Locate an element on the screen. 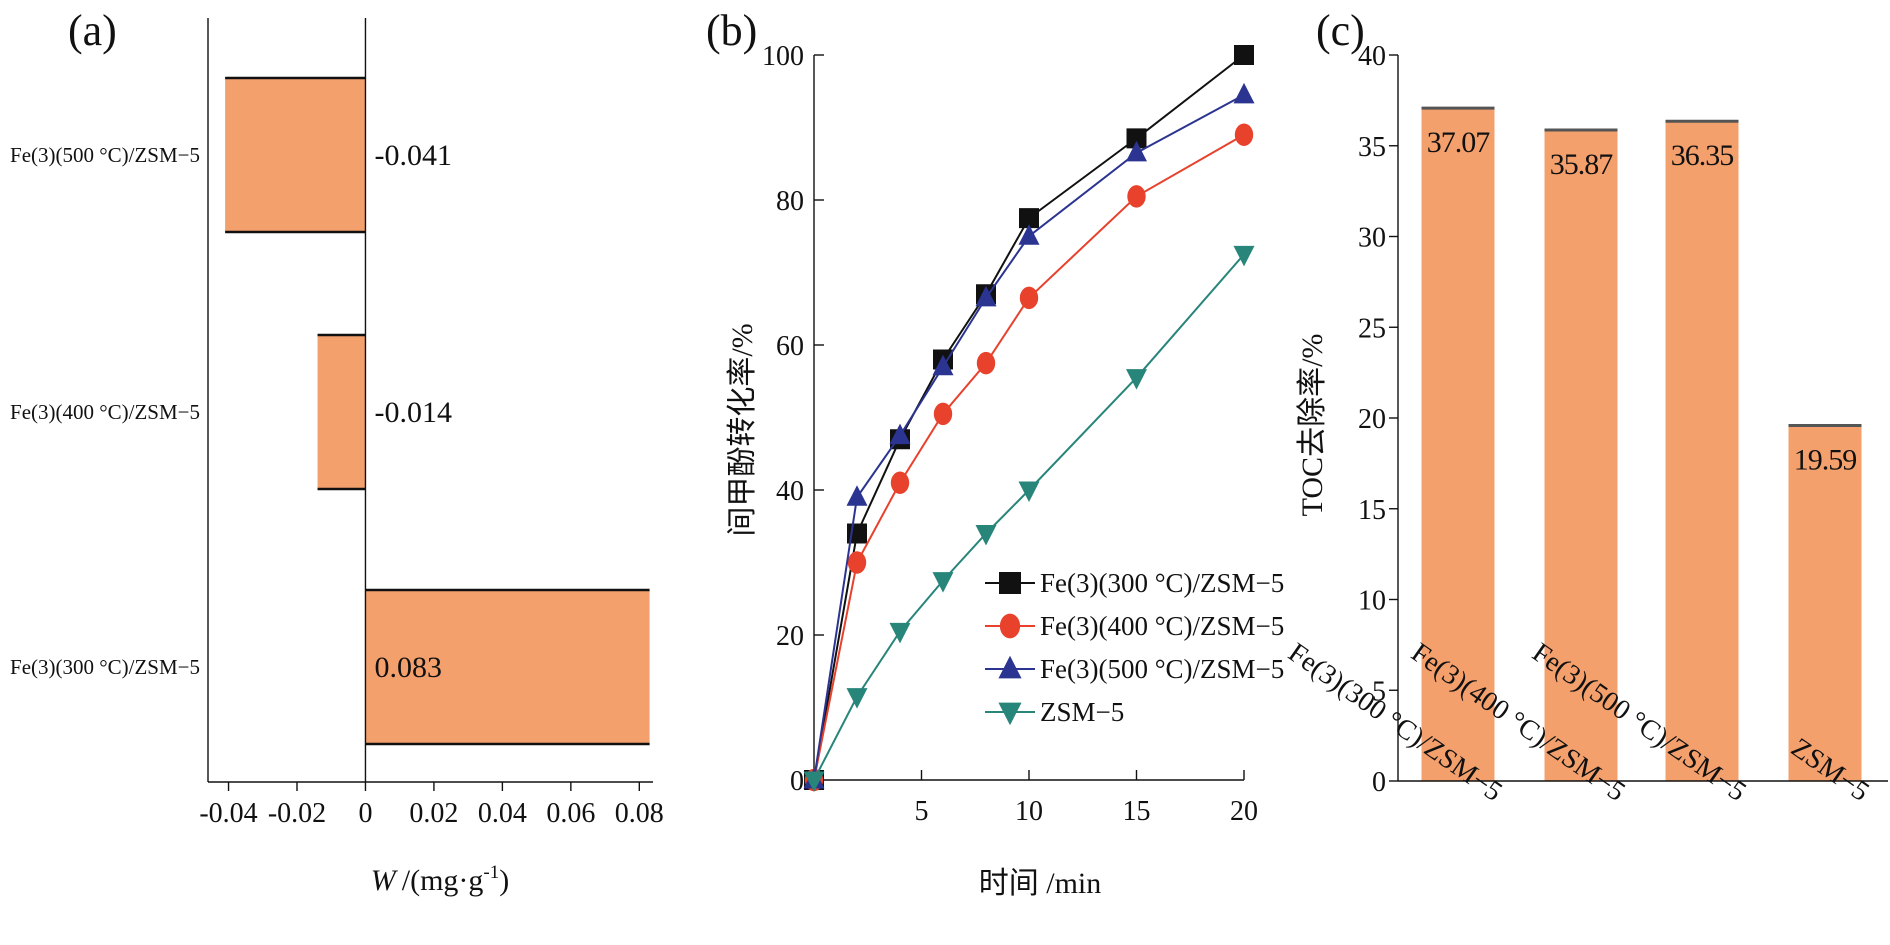 The image size is (1890, 945). panel-a-bar-group: 0.083 is located at coordinates (507, 667).